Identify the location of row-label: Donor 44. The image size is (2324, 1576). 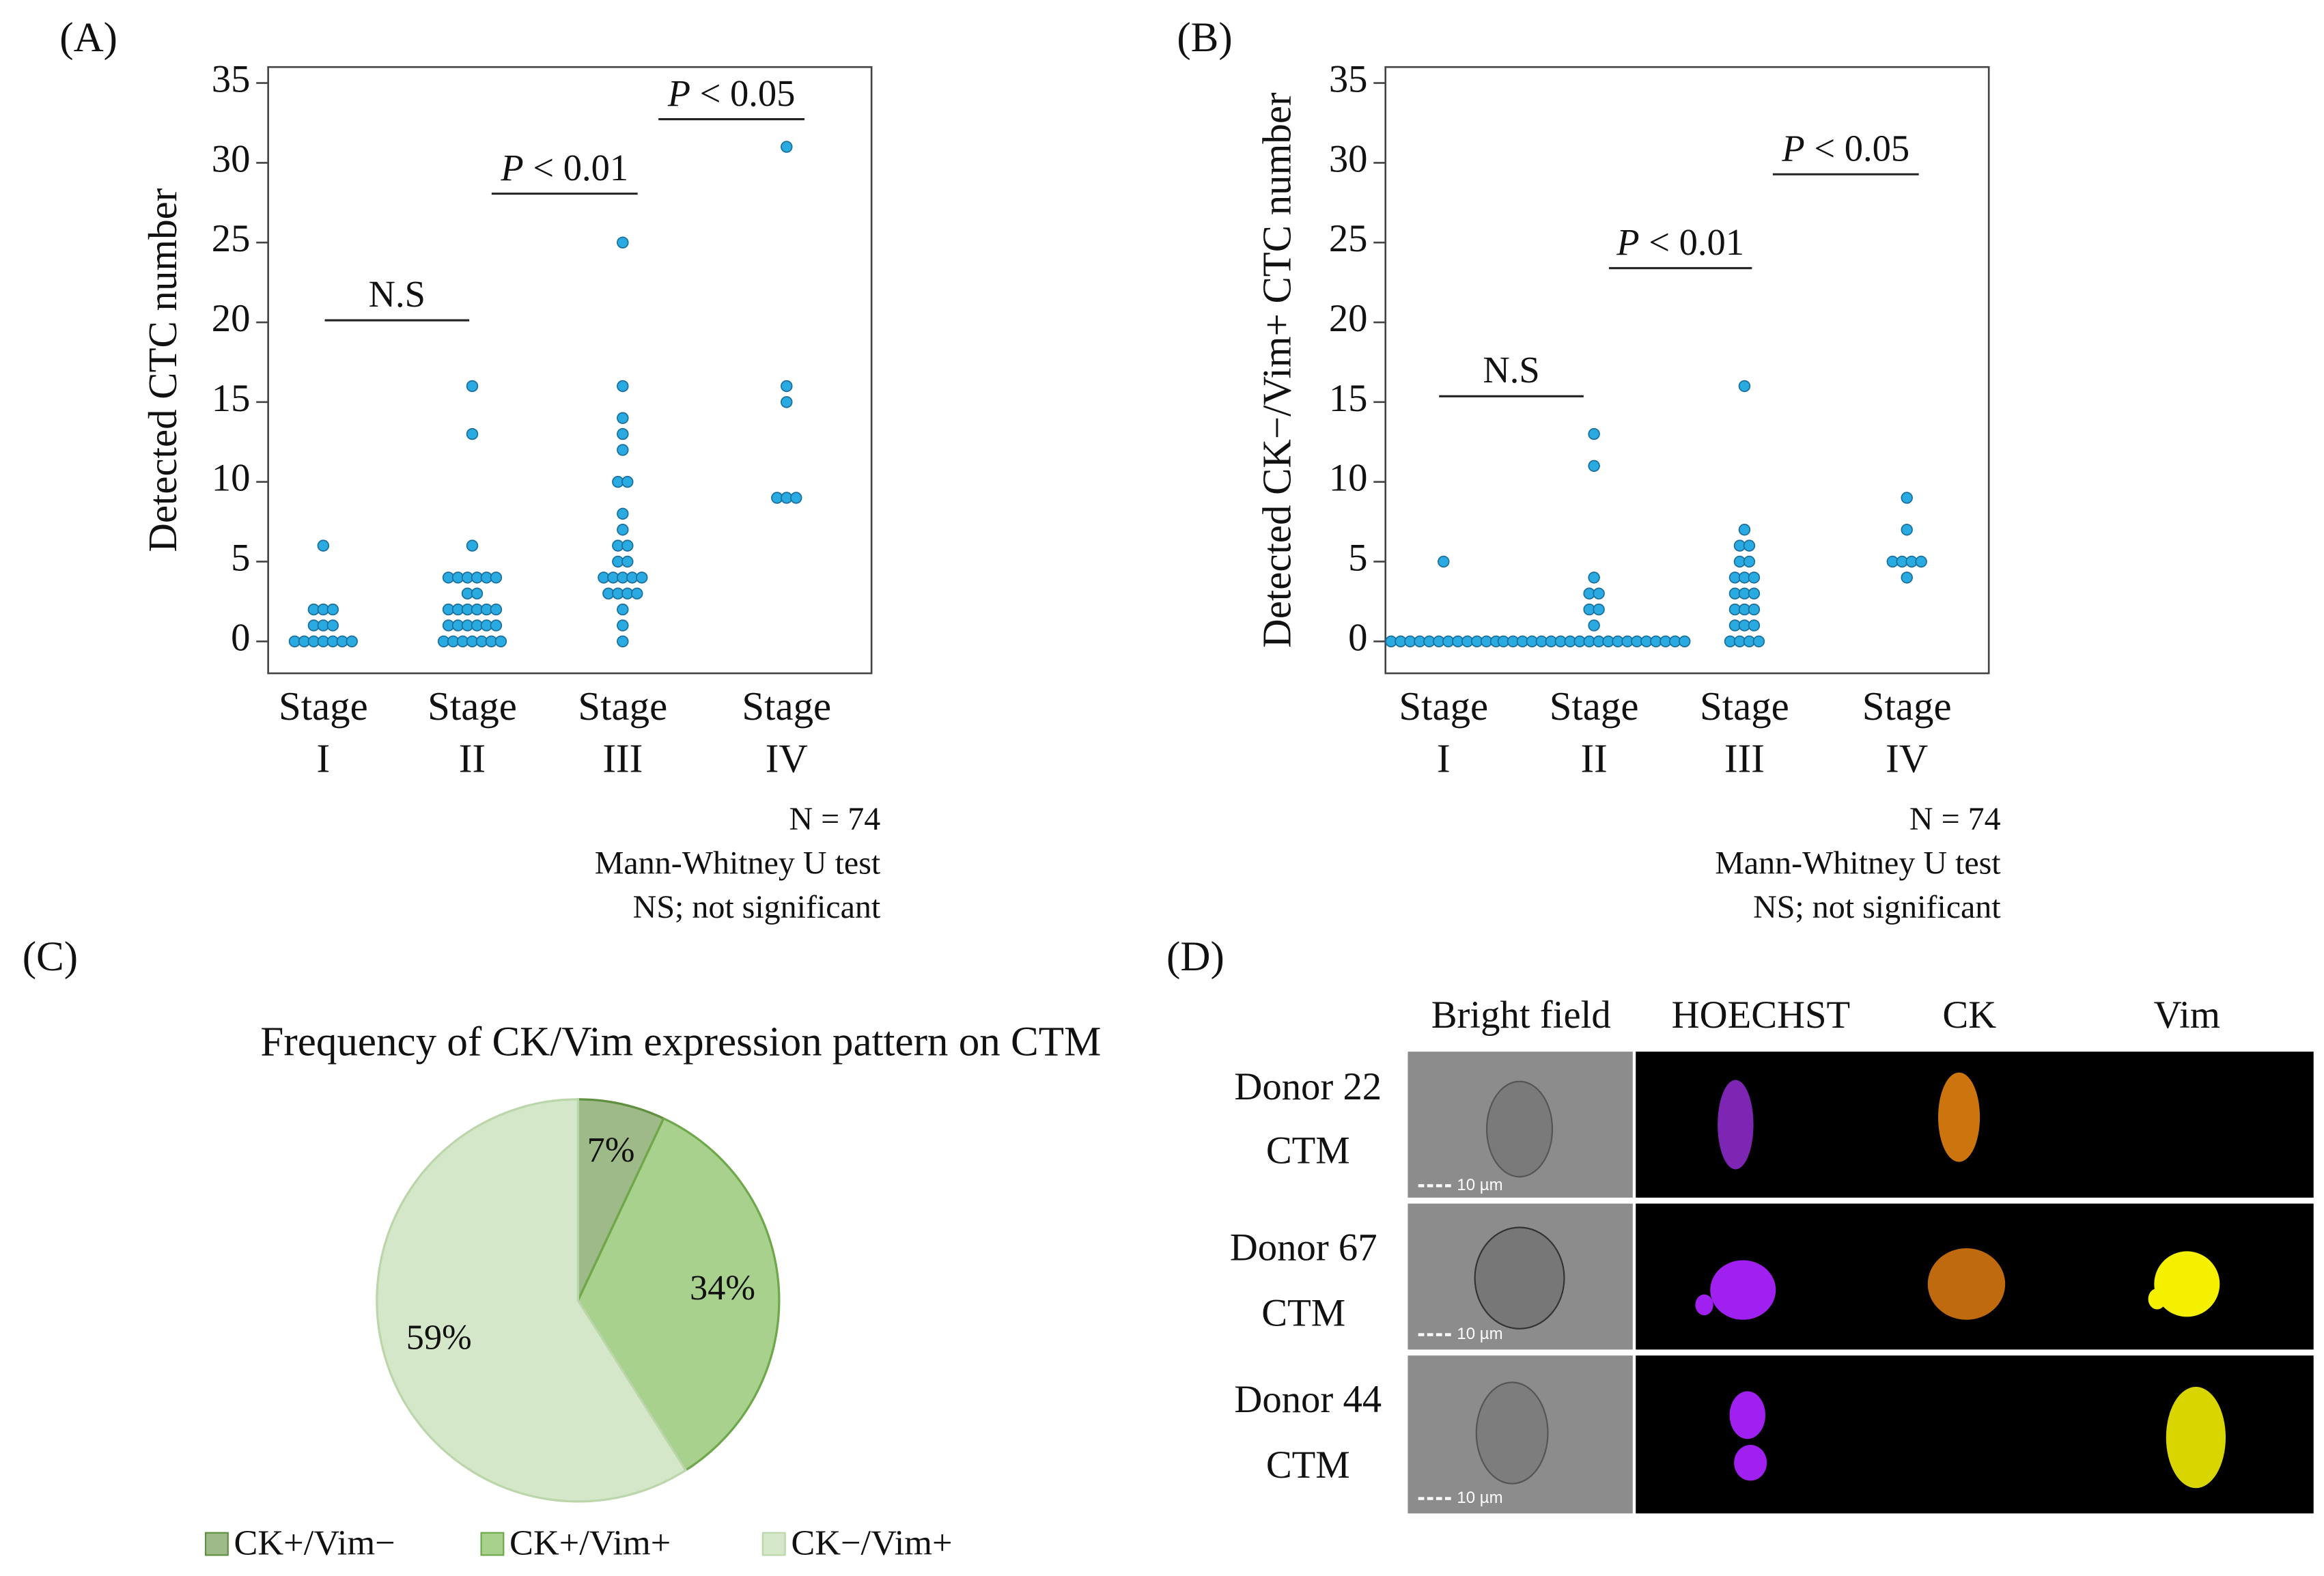
(1308, 1399).